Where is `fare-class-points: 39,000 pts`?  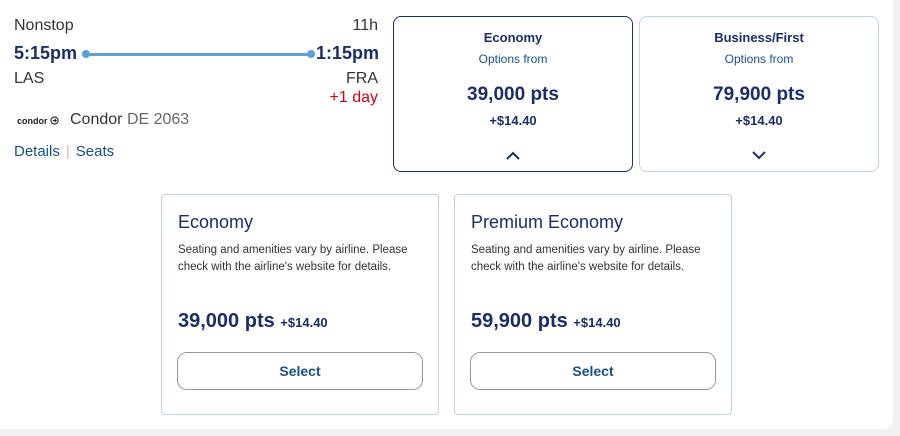
fare-class-points: 39,000 pts is located at coordinates (513, 94).